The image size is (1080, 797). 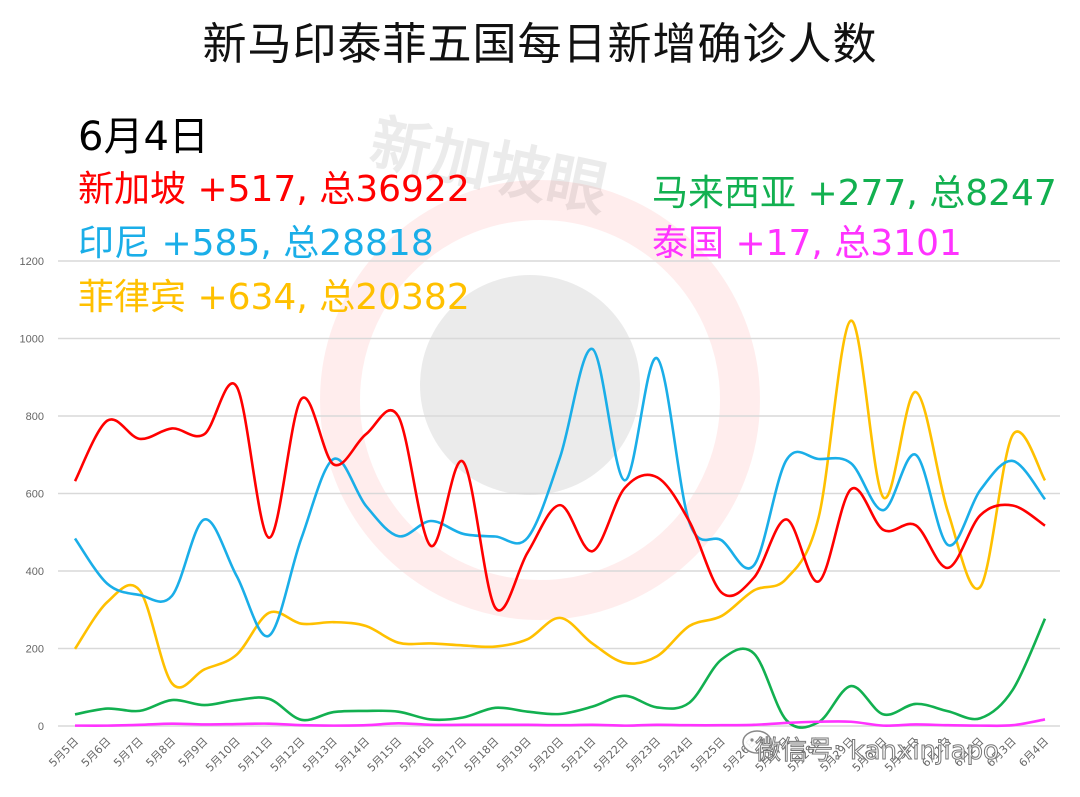 What do you see at coordinates (579, 755) in the screenshot?
I see `x-tick-label: 5月21日` at bounding box center [579, 755].